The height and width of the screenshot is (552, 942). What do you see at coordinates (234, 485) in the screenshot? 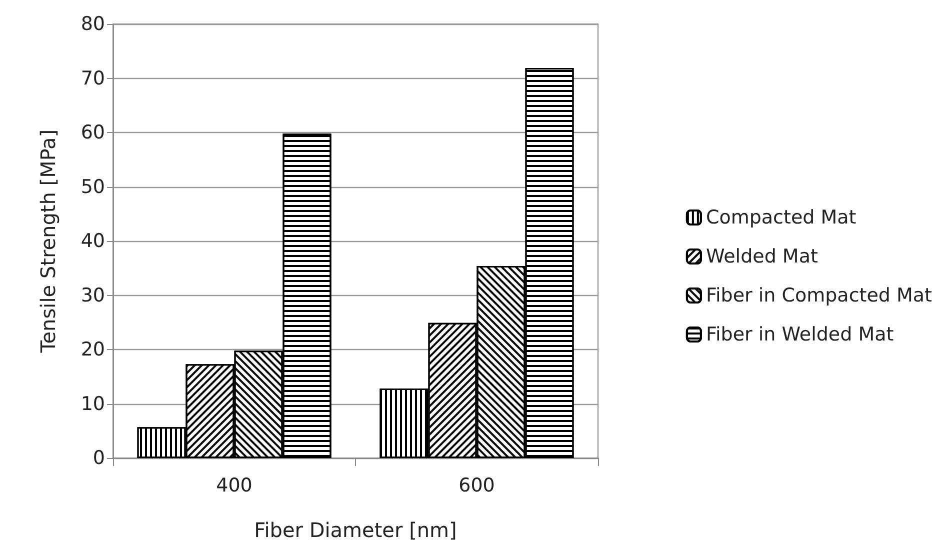
I see `x-tick-label: 400` at bounding box center [234, 485].